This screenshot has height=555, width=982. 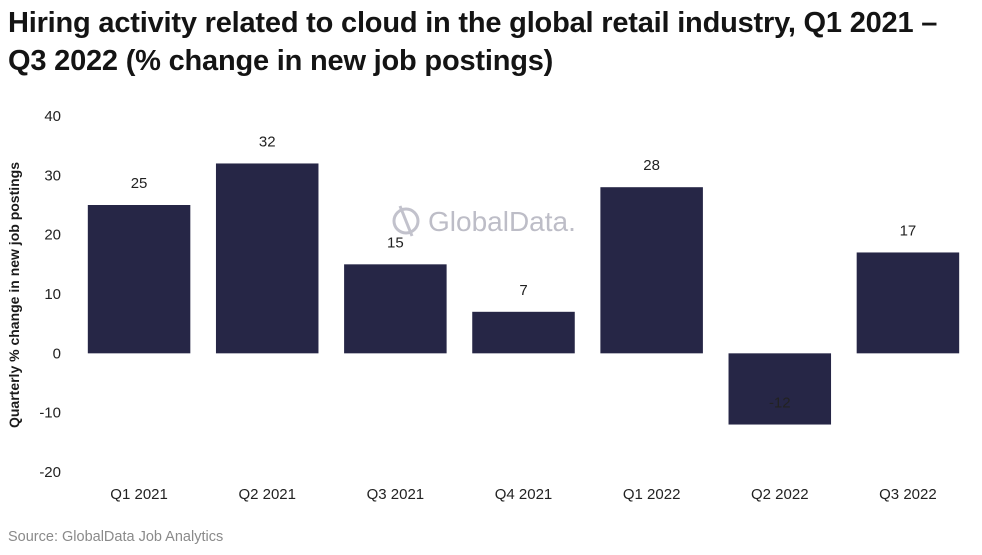 I want to click on y-tick-label: 30, so click(x=52, y=175).